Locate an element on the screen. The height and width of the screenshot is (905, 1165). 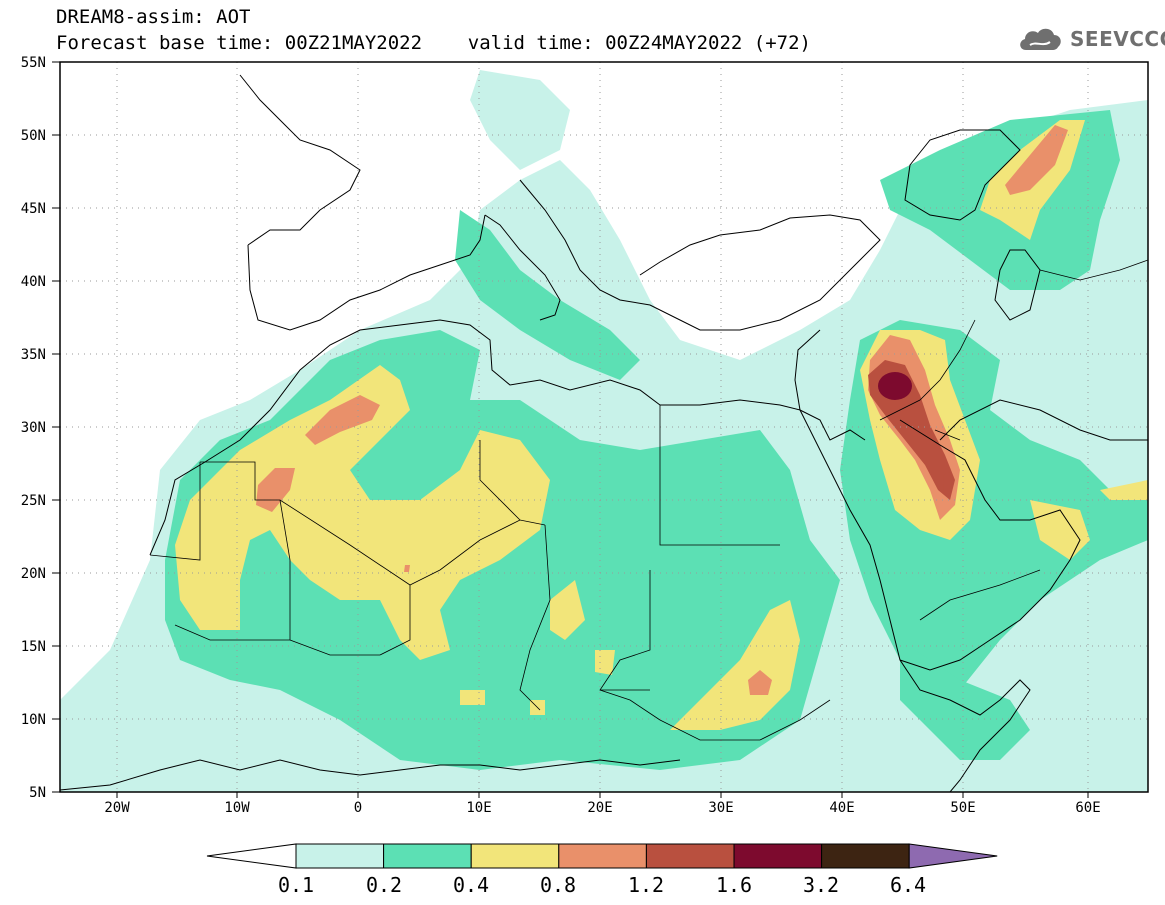
colorbar is located at coordinates (602, 856).